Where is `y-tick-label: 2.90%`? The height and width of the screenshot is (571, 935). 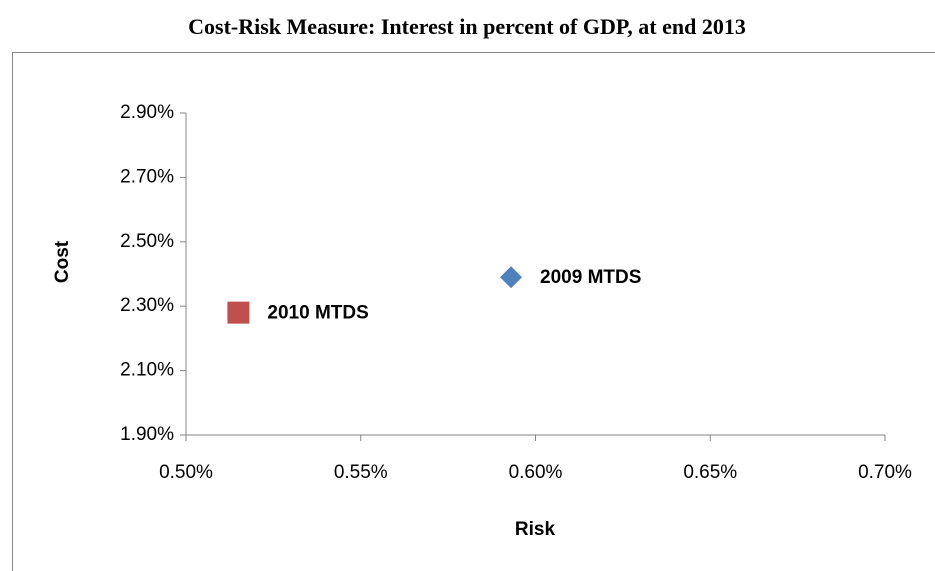 y-tick-label: 2.90% is located at coordinates (147, 112).